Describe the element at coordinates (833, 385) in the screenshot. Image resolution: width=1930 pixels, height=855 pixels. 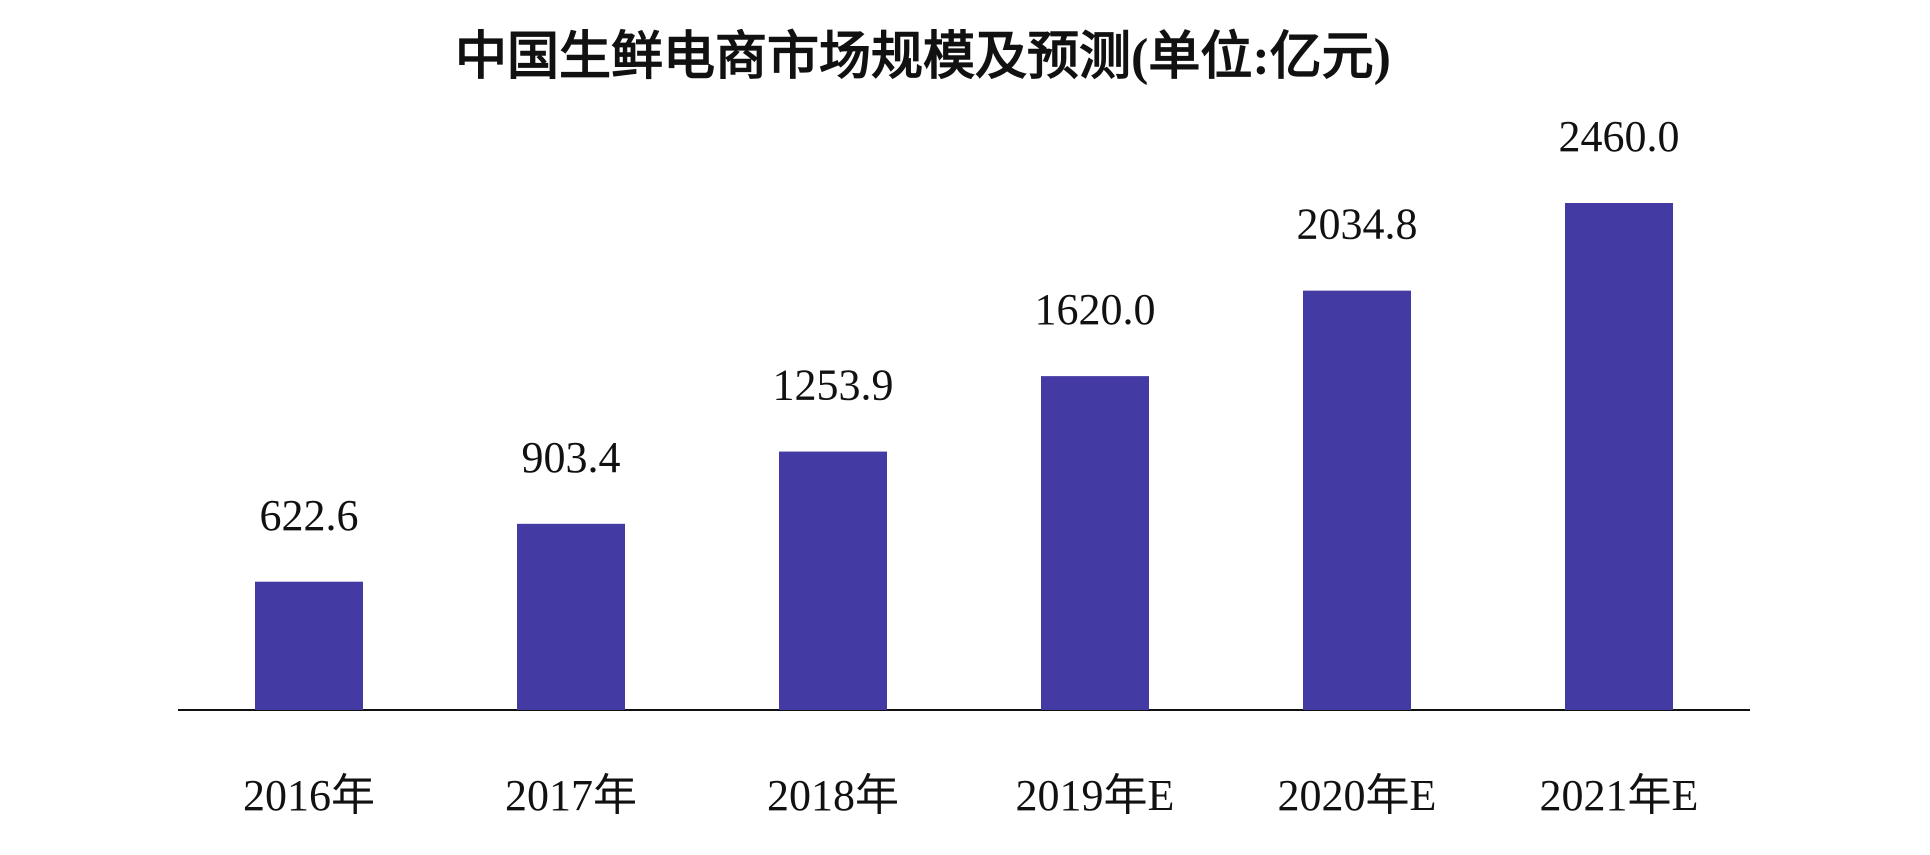
I see `value-label: 1253.9` at that location.